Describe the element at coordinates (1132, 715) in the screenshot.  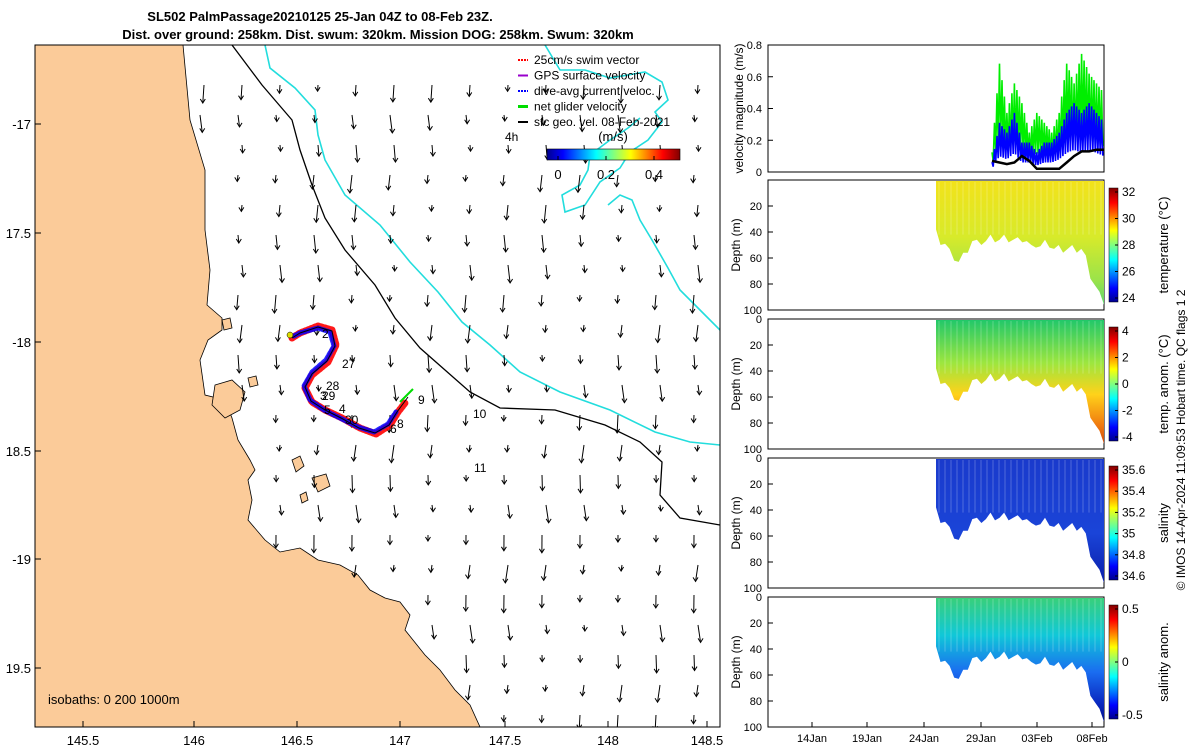
I see `salinity-anomaly-colorbar-tick-label: -0.5` at that location.